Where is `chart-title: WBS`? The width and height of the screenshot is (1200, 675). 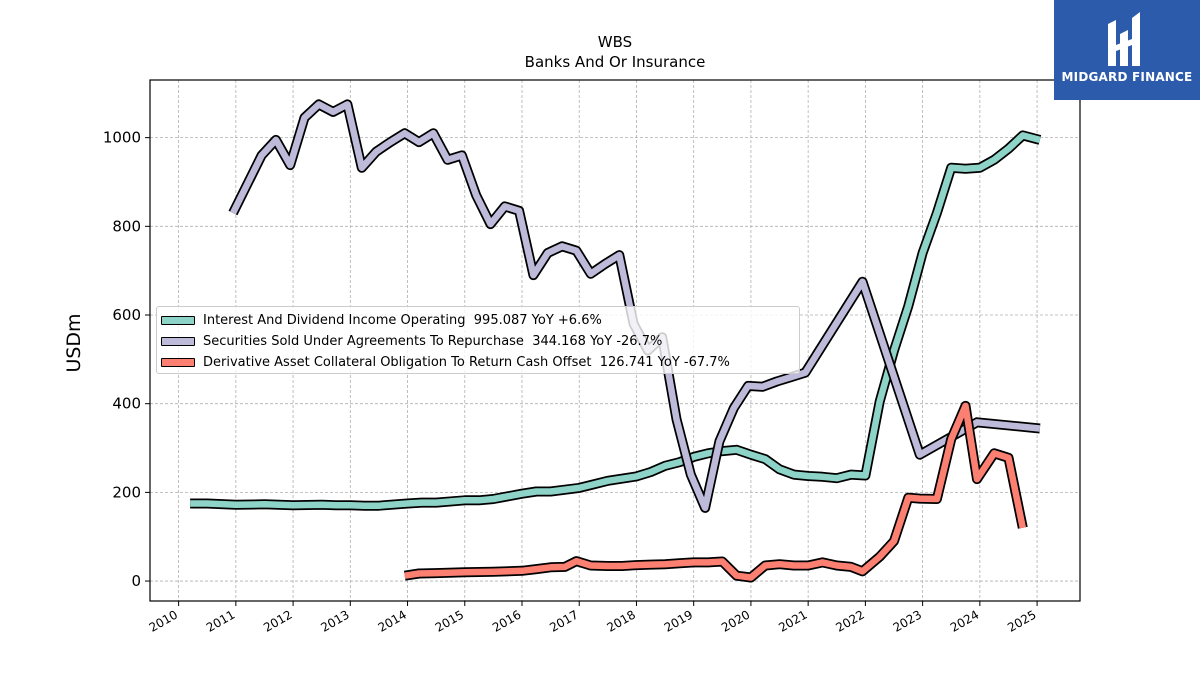
chart-title: WBS is located at coordinates (615, 42).